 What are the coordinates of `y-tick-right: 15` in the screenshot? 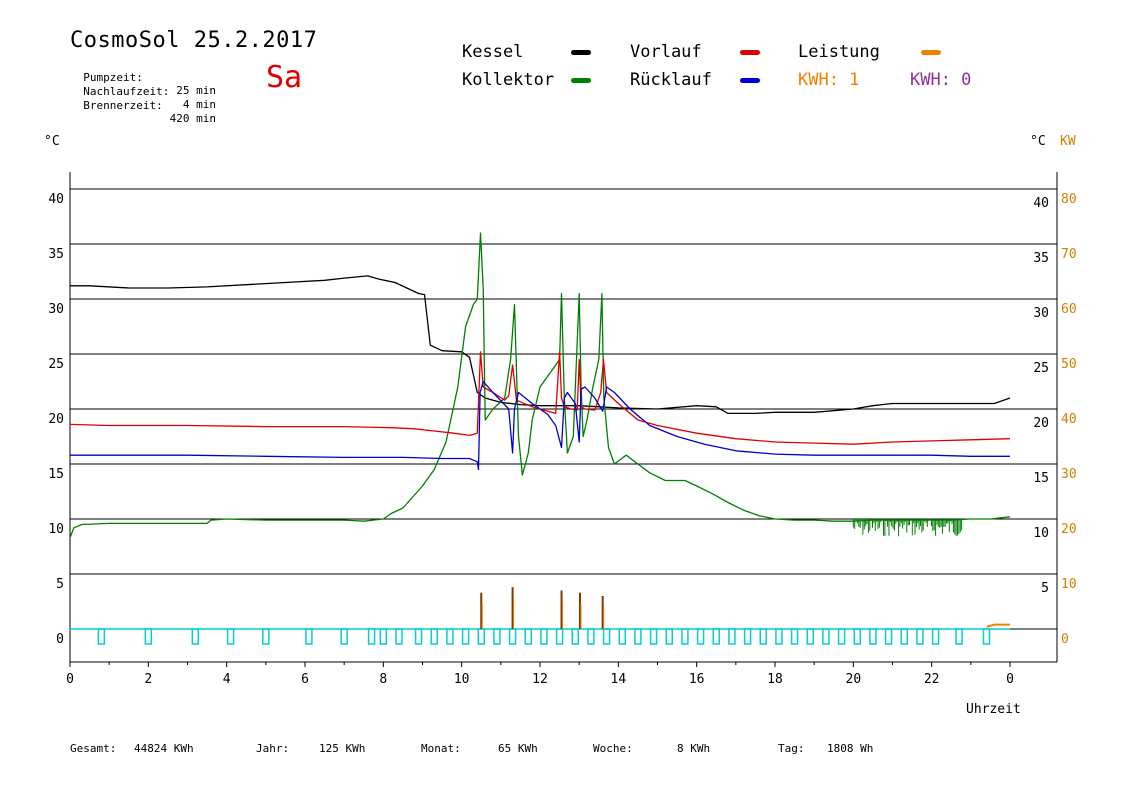 It's located at (1041, 478).